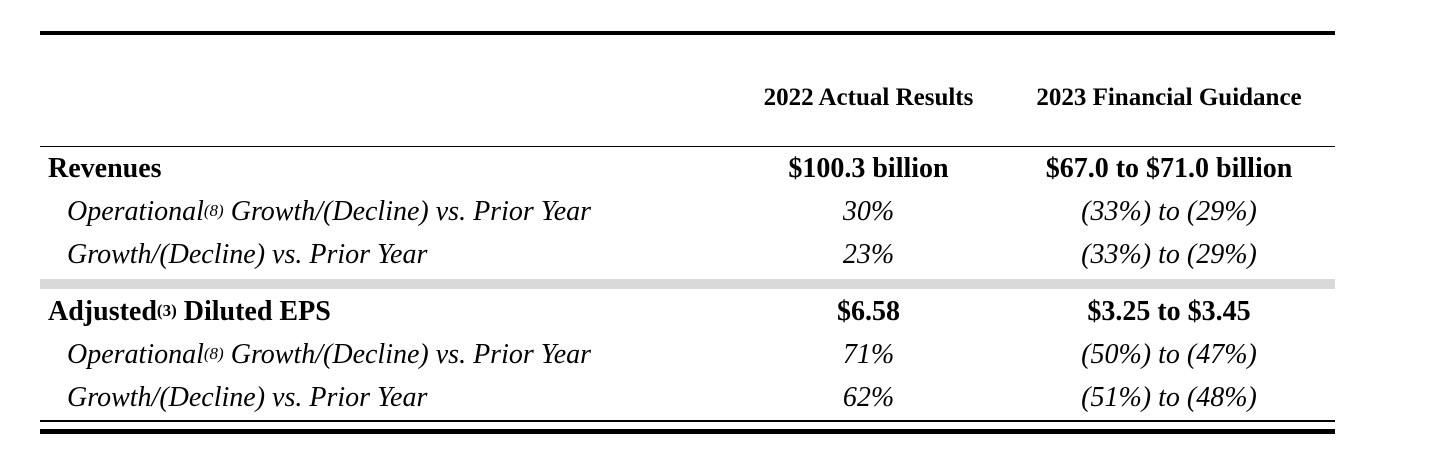 This screenshot has height=454, width=1452. Describe the element at coordinates (868, 311) in the screenshot. I see `actual-value: $6.58` at that location.